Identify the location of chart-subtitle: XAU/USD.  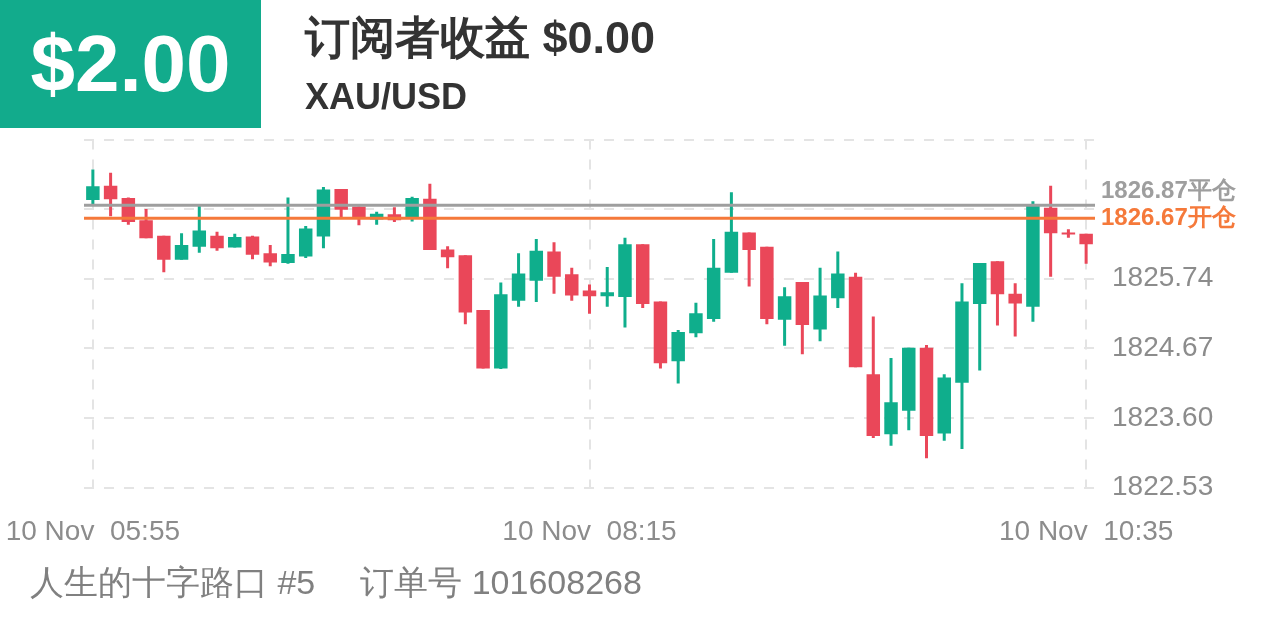
(386, 97).